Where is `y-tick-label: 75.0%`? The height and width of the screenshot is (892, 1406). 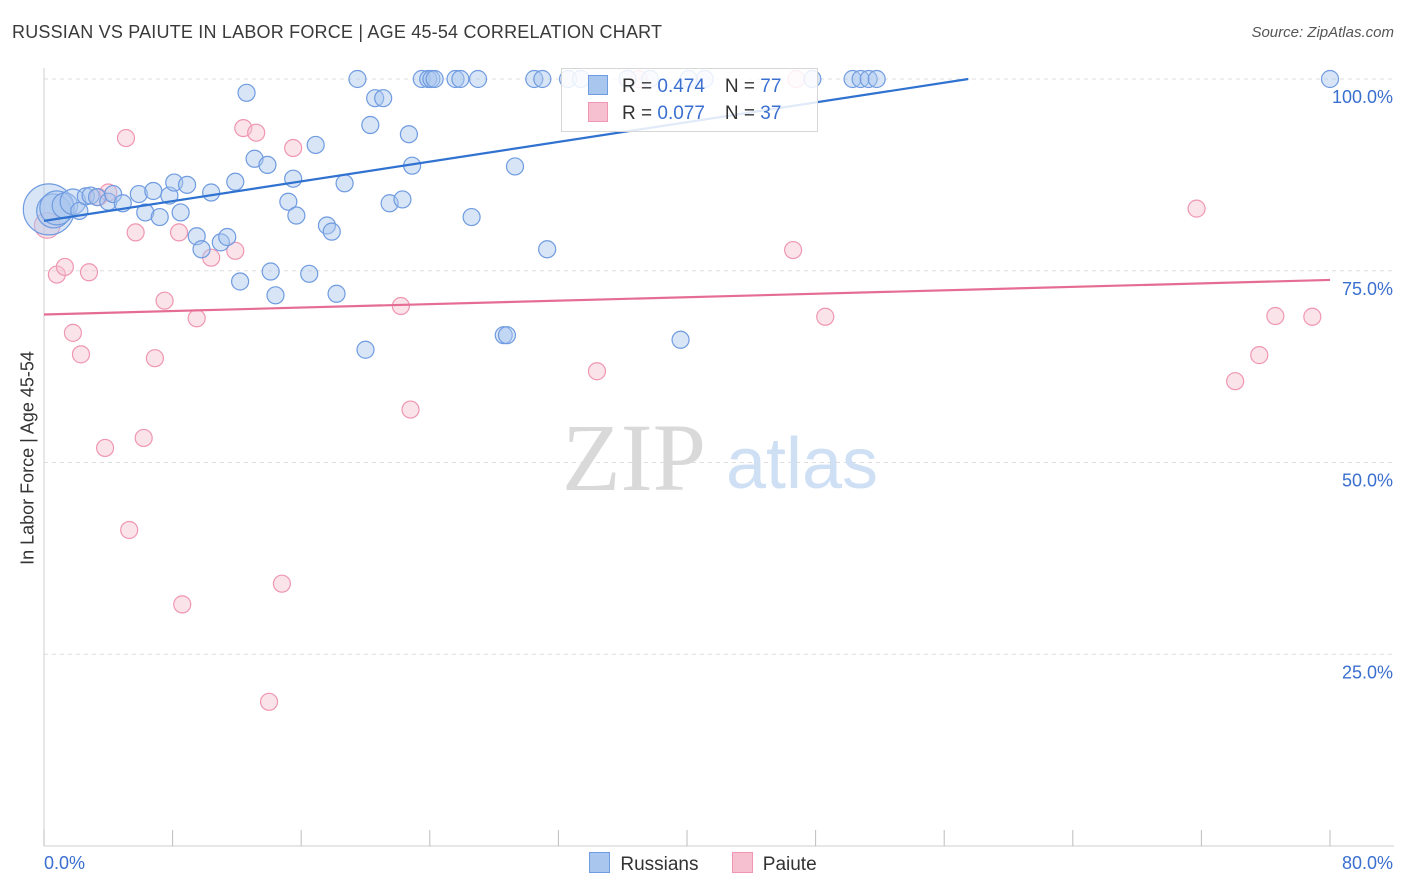 y-tick-label: 75.0% is located at coordinates (1367, 289).